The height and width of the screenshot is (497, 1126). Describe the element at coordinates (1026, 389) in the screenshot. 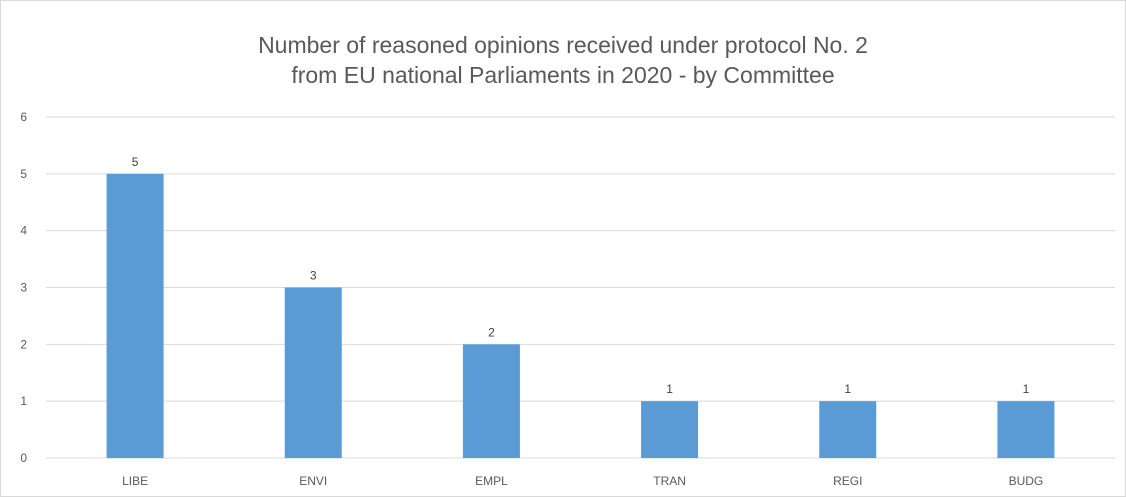

I see `data-label-budg: 1` at that location.